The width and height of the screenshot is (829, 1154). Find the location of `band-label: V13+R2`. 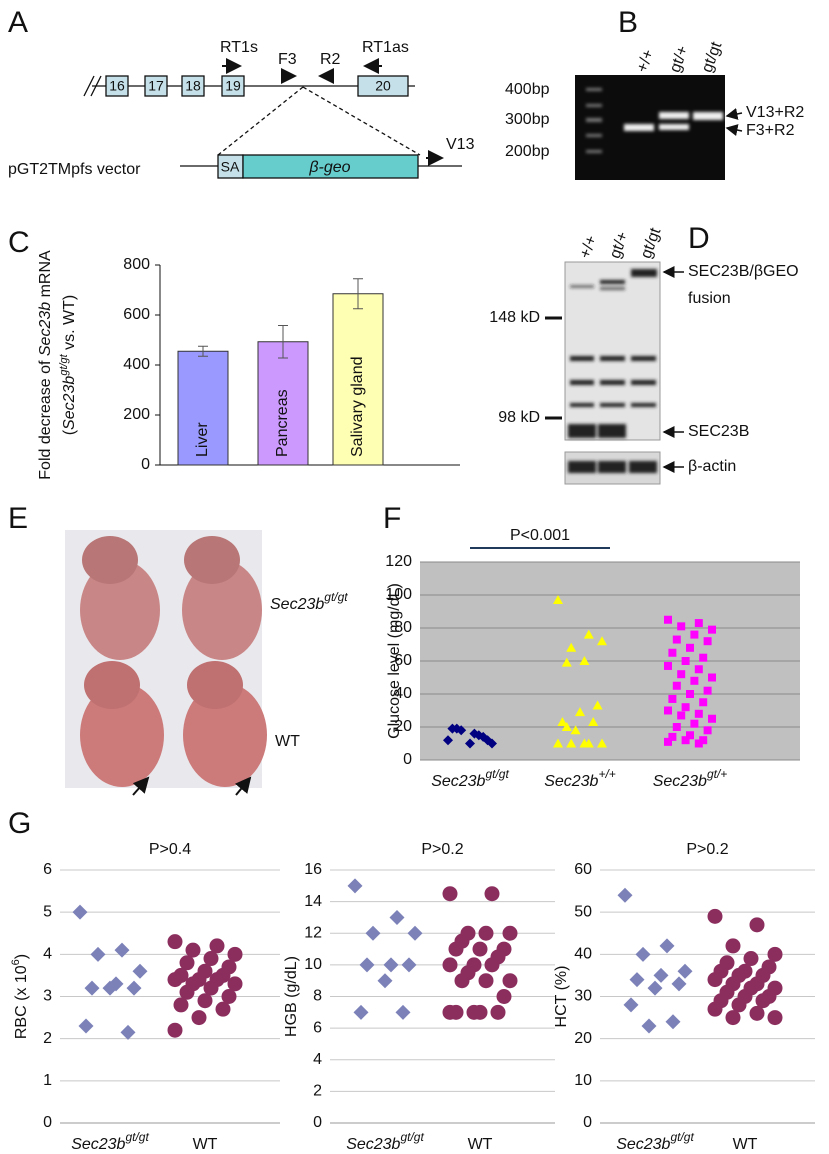

band-label: V13+R2 is located at coordinates (775, 112).